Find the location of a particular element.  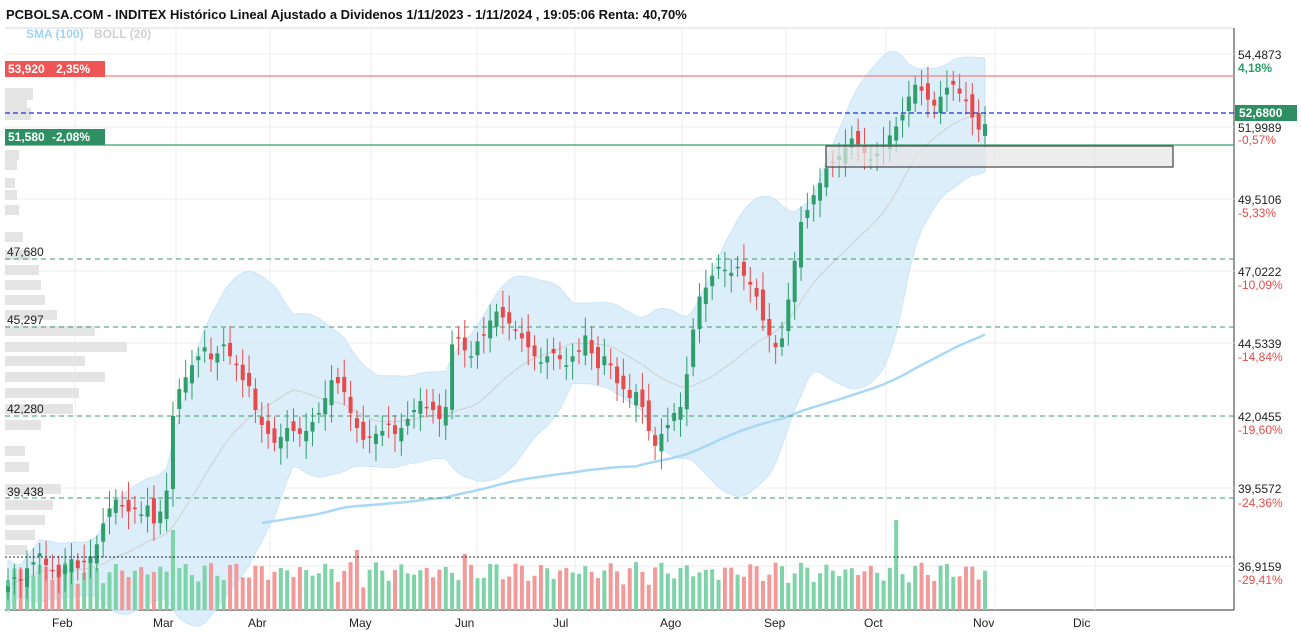

sma-indicator-label: SMA (100) is located at coordinates (55, 34).